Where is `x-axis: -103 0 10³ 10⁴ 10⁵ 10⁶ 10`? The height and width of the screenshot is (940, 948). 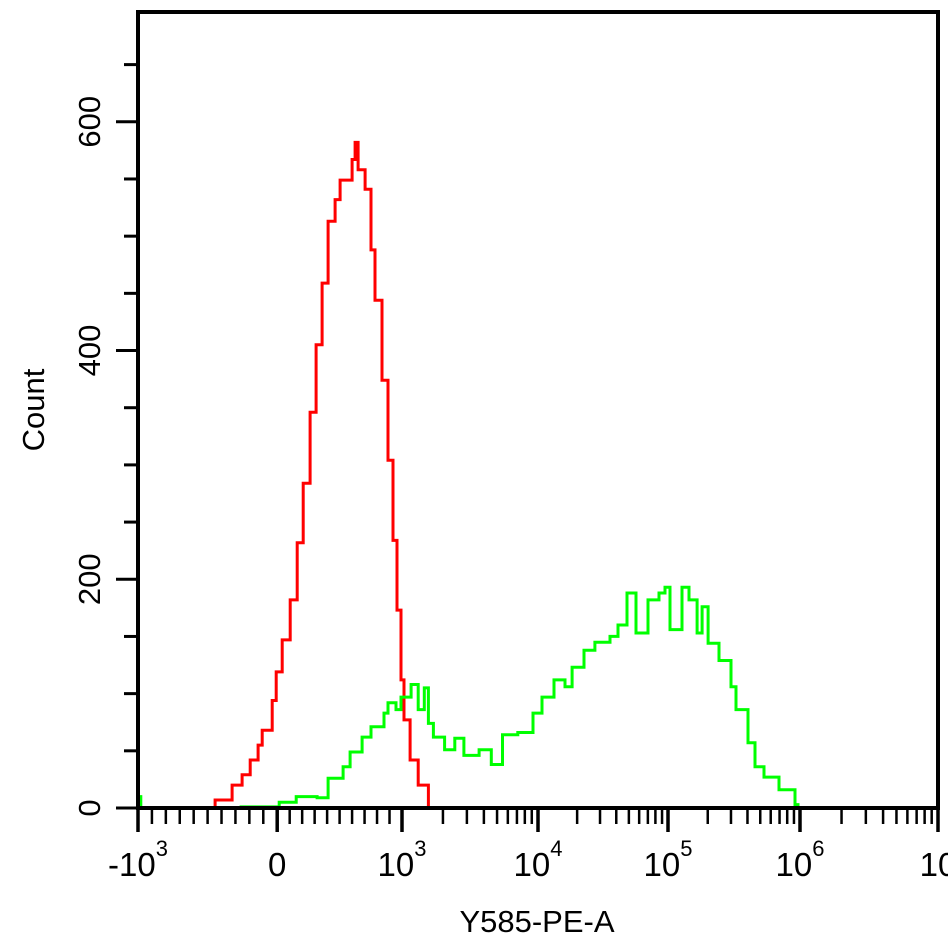 x-axis: -103 0 10³ 10⁴ 10⁵ 10⁶ 10 is located at coordinates (528, 845).